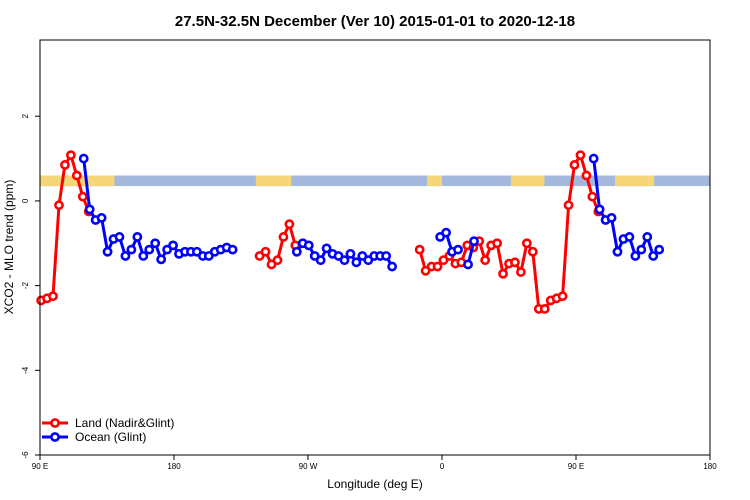 The image size is (750, 500). Describe the element at coordinates (25, 370) in the screenshot. I see `y-tick-label: -4` at that location.